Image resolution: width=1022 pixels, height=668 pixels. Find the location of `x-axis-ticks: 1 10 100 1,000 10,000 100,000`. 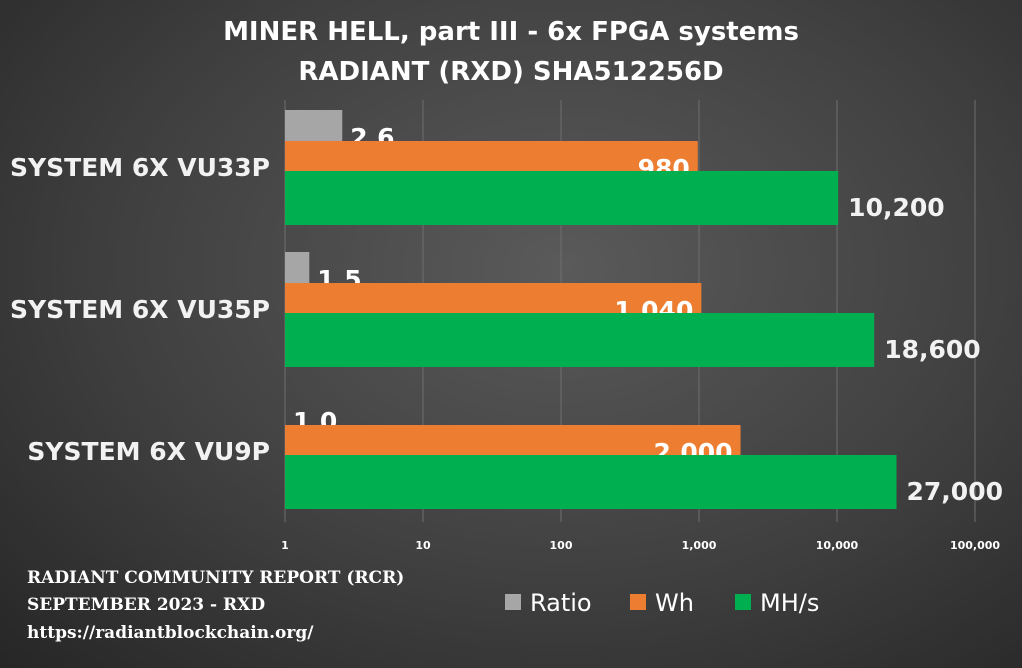

x-axis-ticks: 1 10 100 1,000 10,000 100,000 is located at coordinates (640, 545).